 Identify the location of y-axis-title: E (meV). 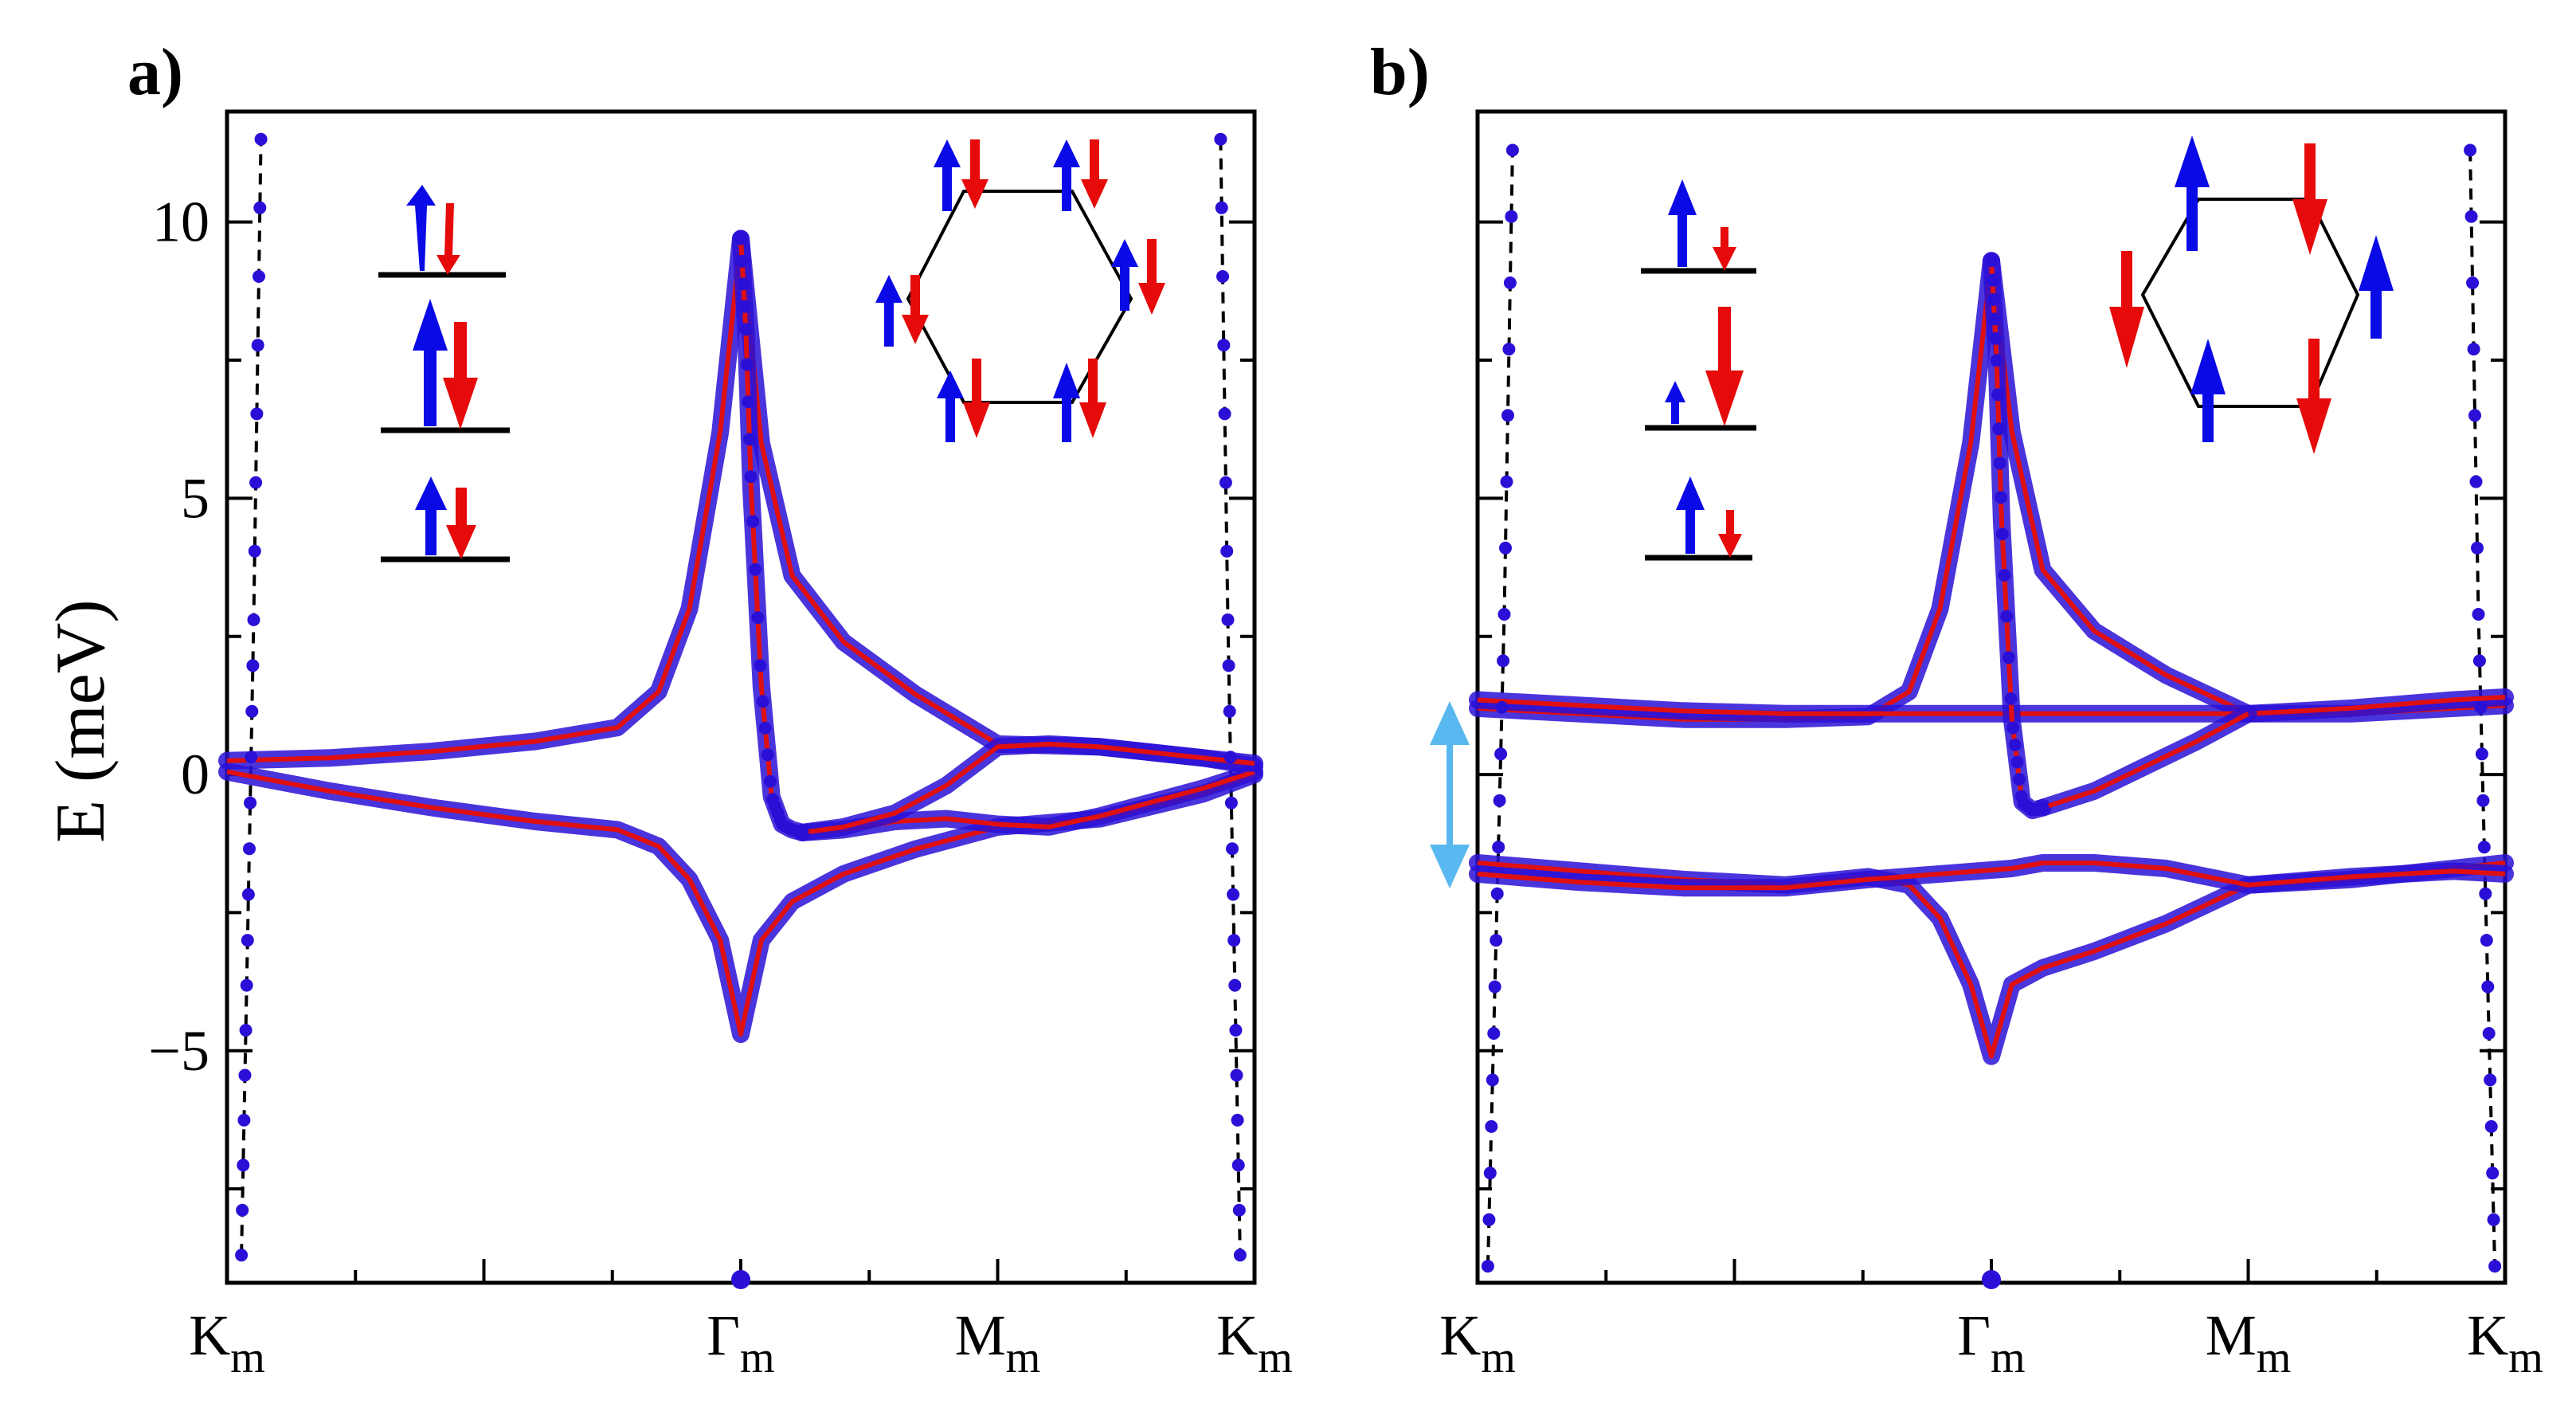
(80, 720).